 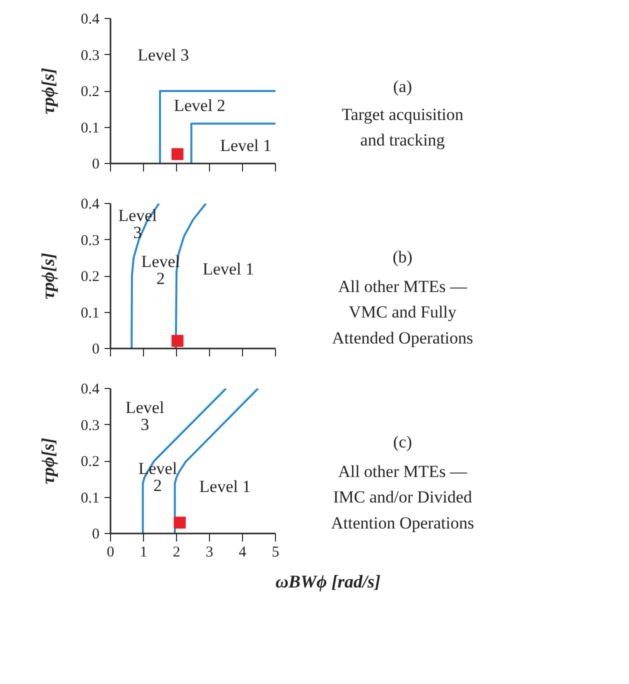 What do you see at coordinates (402, 257) in the screenshot?
I see `text: (b)` at bounding box center [402, 257].